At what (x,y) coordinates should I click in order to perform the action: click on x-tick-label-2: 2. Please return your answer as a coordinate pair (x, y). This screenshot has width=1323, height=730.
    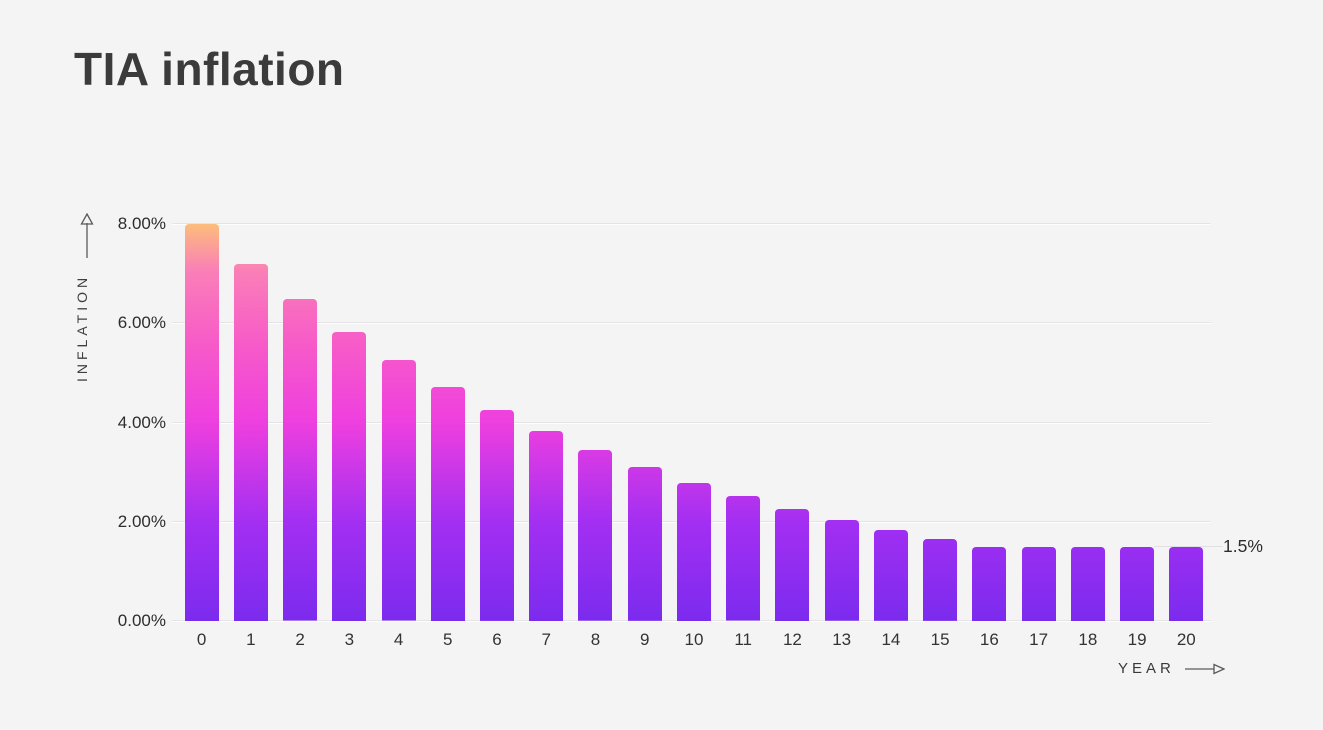
    Looking at the image, I should click on (300, 639).